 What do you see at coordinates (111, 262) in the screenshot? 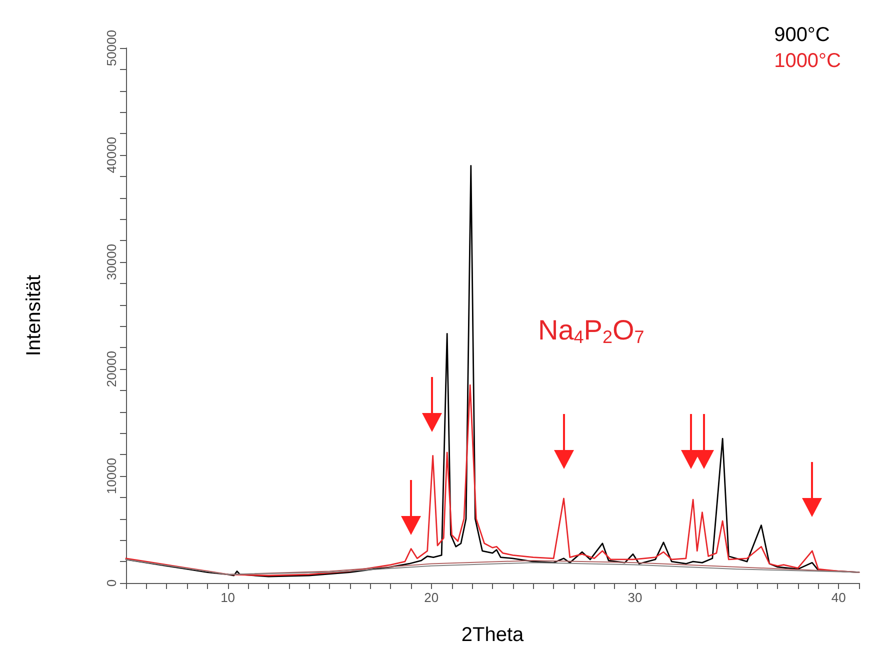
I see `y-tick-label: 30000` at bounding box center [111, 262].